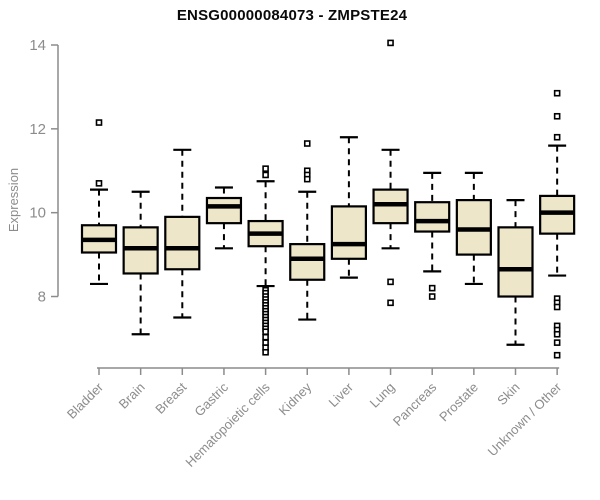 The width and height of the screenshot is (600, 500). Describe the element at coordinates (295, 398) in the screenshot. I see `x-tick-label-kidney: Kidney` at that location.